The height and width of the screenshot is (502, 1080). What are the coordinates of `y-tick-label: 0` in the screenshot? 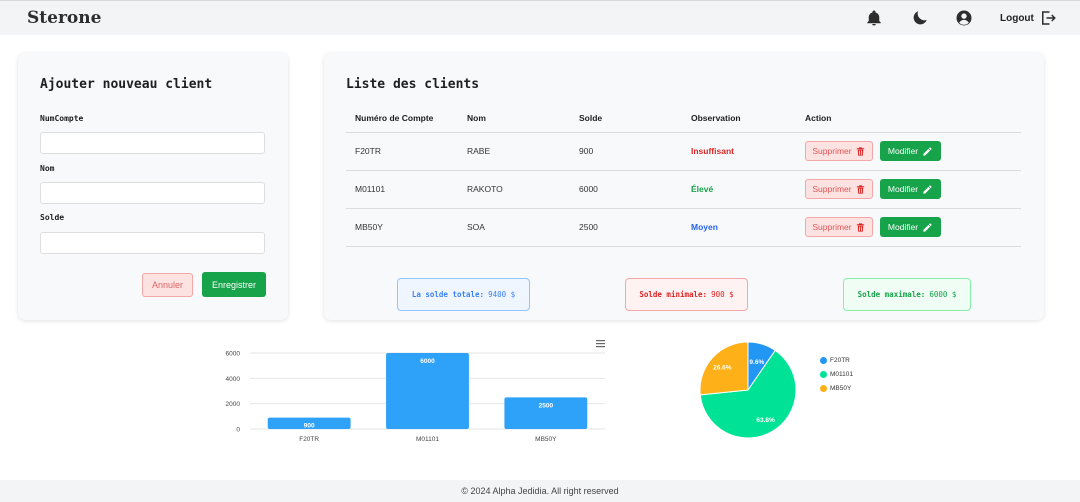 It's located at (238, 430).